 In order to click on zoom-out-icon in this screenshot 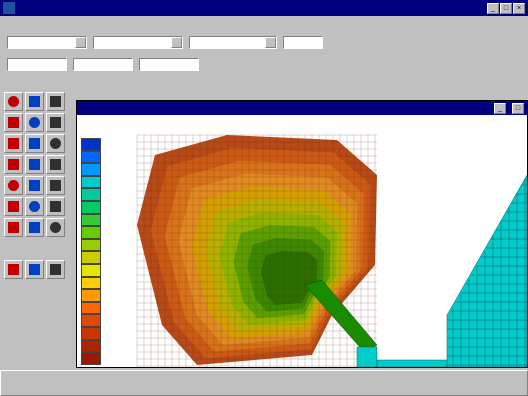, I will do `click(34, 164)`.